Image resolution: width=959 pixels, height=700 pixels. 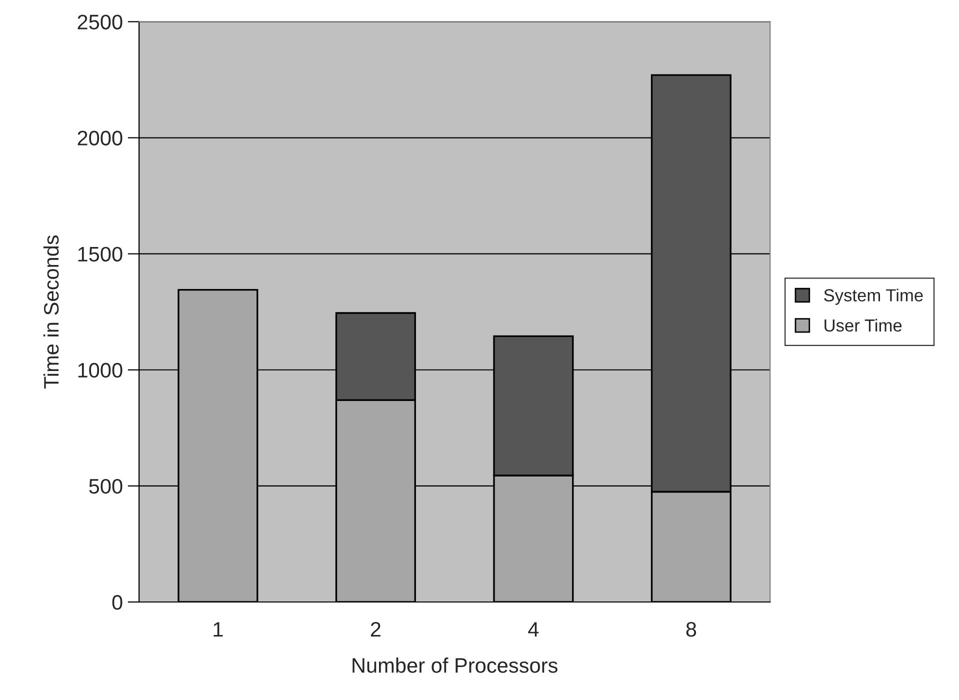 I want to click on y-axis-title: Time in Seconds, so click(x=51, y=312).